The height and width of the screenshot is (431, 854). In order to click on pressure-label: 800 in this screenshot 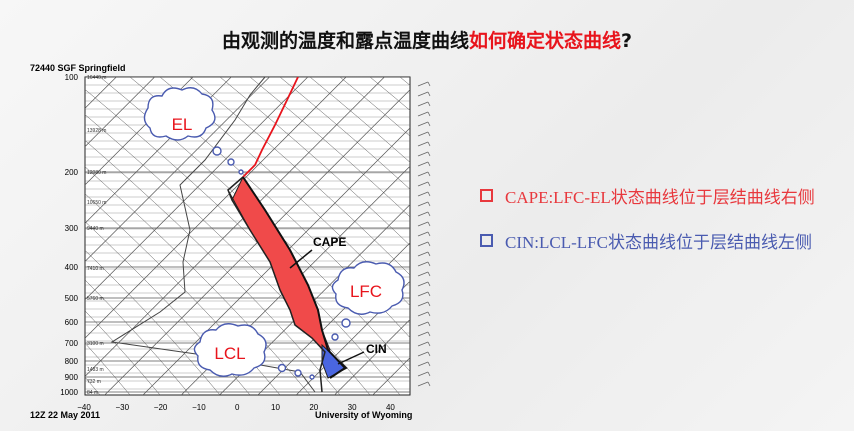, I will do `click(72, 361)`.